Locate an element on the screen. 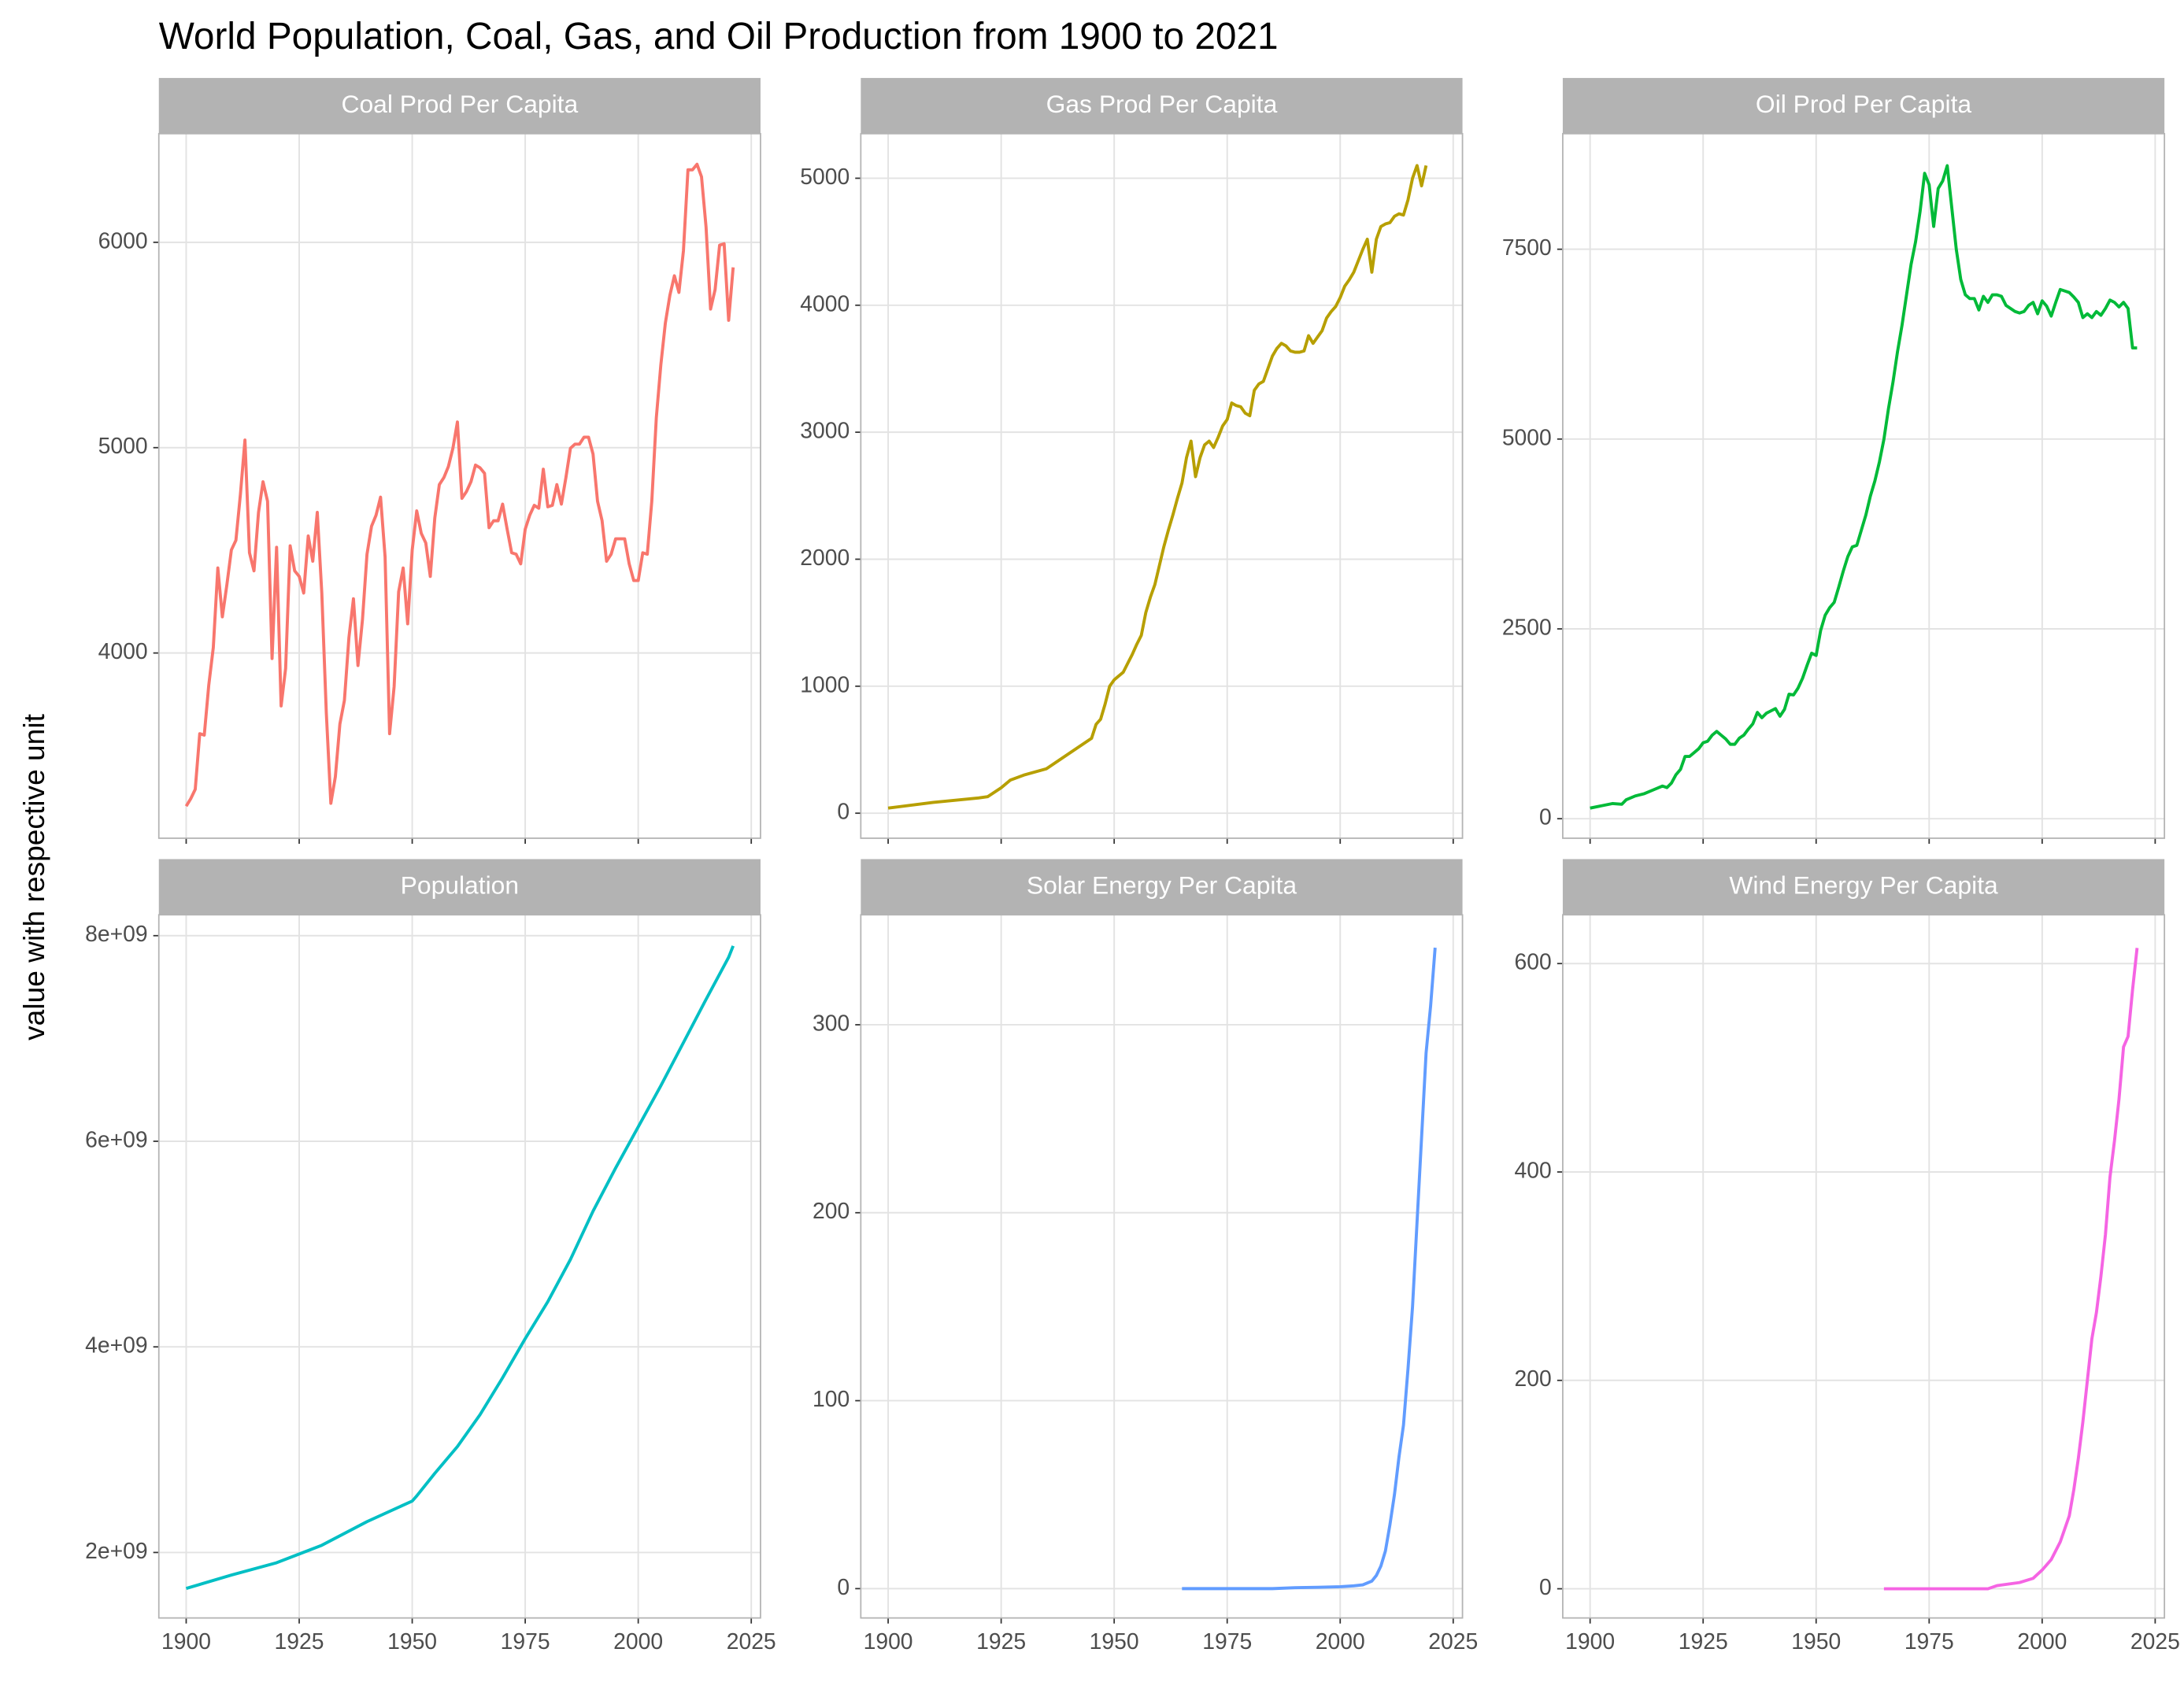  y-tick-label: 8e+09 is located at coordinates (116, 933).